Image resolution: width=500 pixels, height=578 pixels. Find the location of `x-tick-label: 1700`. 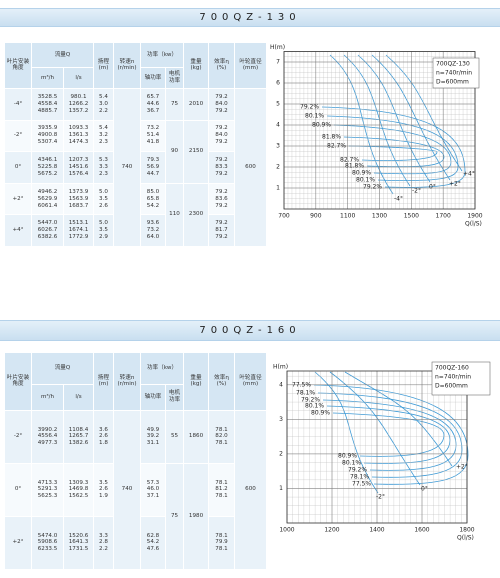

x-tick-label: 1700 is located at coordinates (443, 216).